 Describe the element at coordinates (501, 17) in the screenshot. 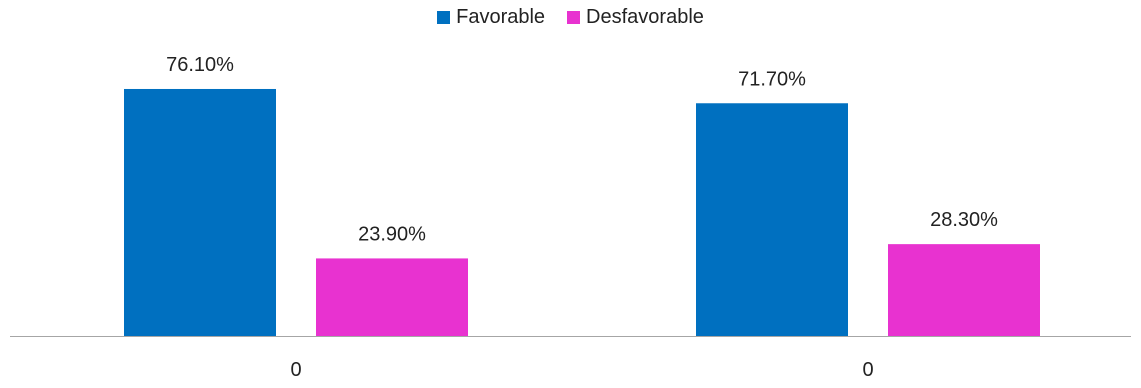

I see `legend-label-favorable: Favorable` at that location.